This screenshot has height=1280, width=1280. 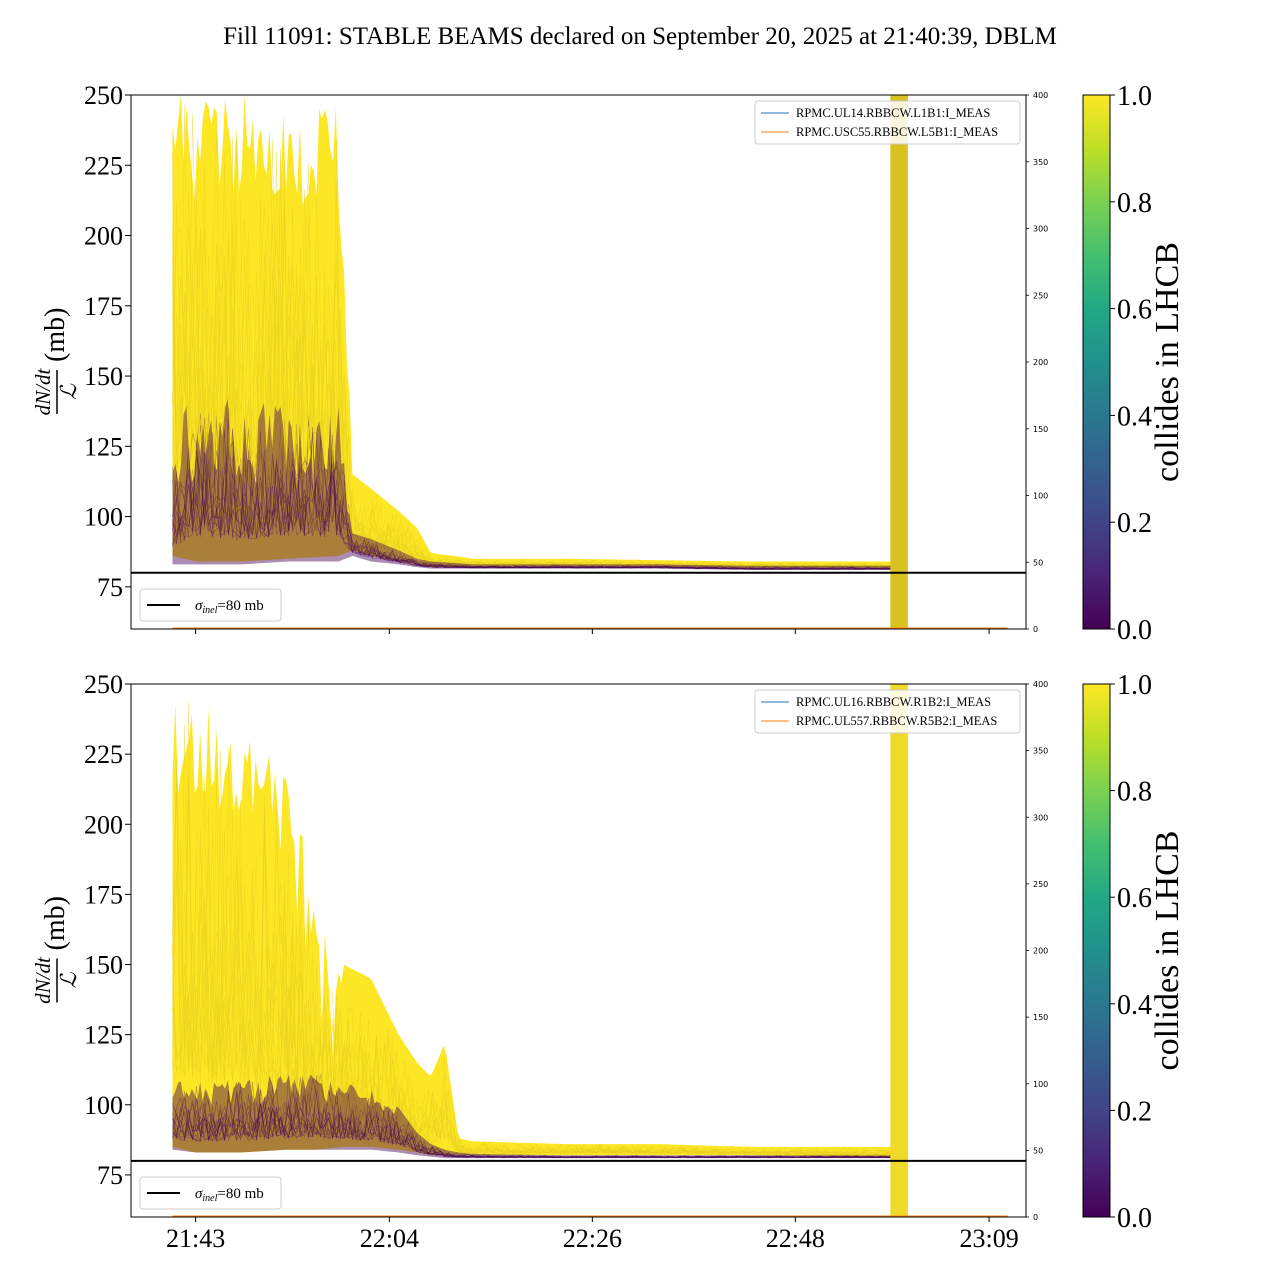 I want to click on x-tick-label: 22:26, so click(x=592, y=1238).